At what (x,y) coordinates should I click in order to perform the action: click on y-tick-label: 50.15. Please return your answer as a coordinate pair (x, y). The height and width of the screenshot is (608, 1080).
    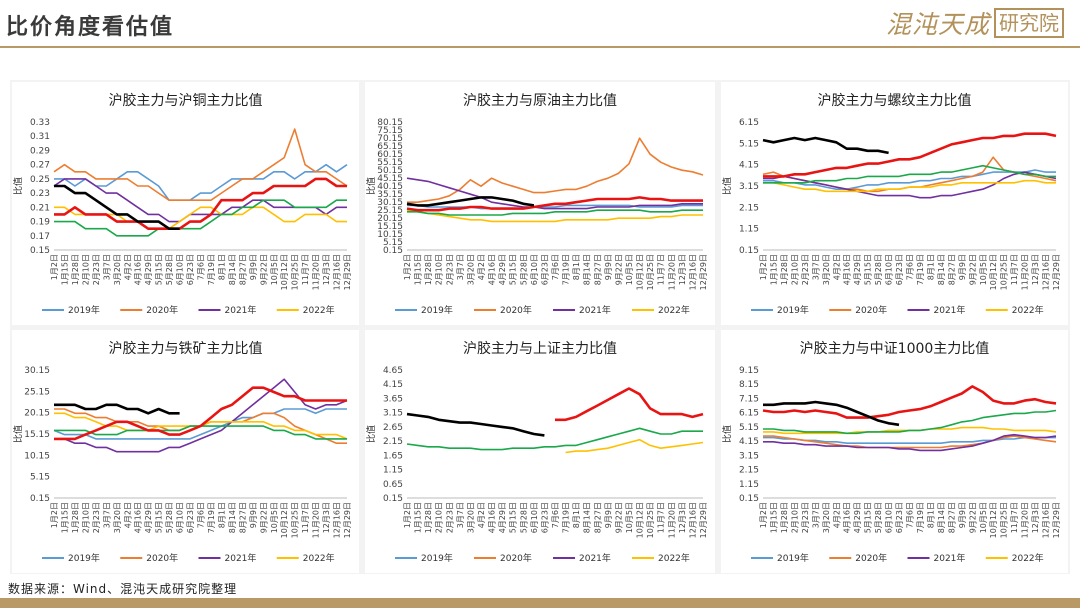
    Looking at the image, I should click on (390, 171).